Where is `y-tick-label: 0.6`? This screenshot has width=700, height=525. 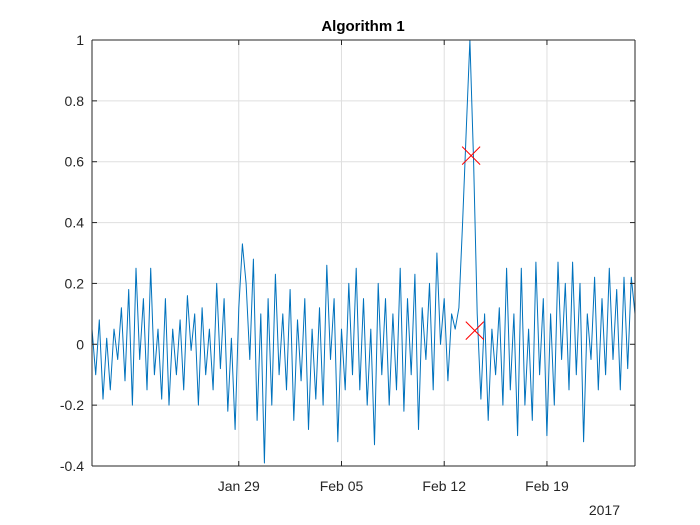 y-tick-label: 0.6 is located at coordinates (75, 162).